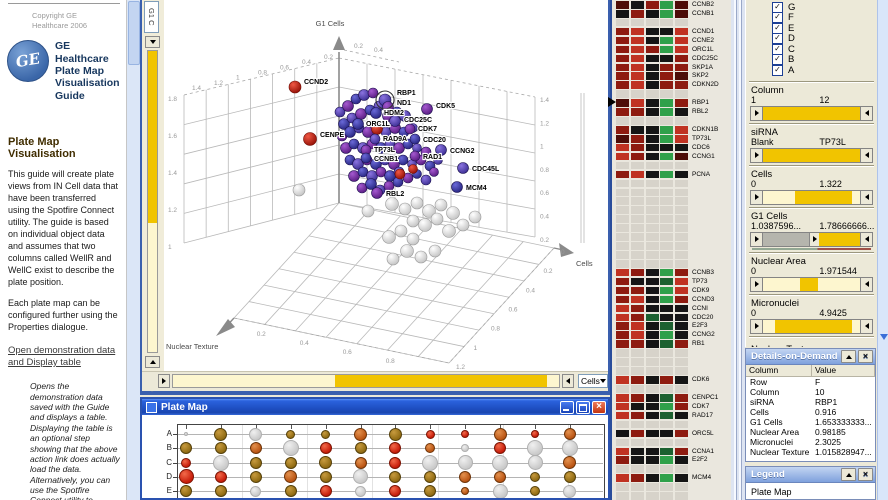 The width and height of the screenshot is (888, 500). I want to click on y-axis-selector: G1 C, so click(151, 17).